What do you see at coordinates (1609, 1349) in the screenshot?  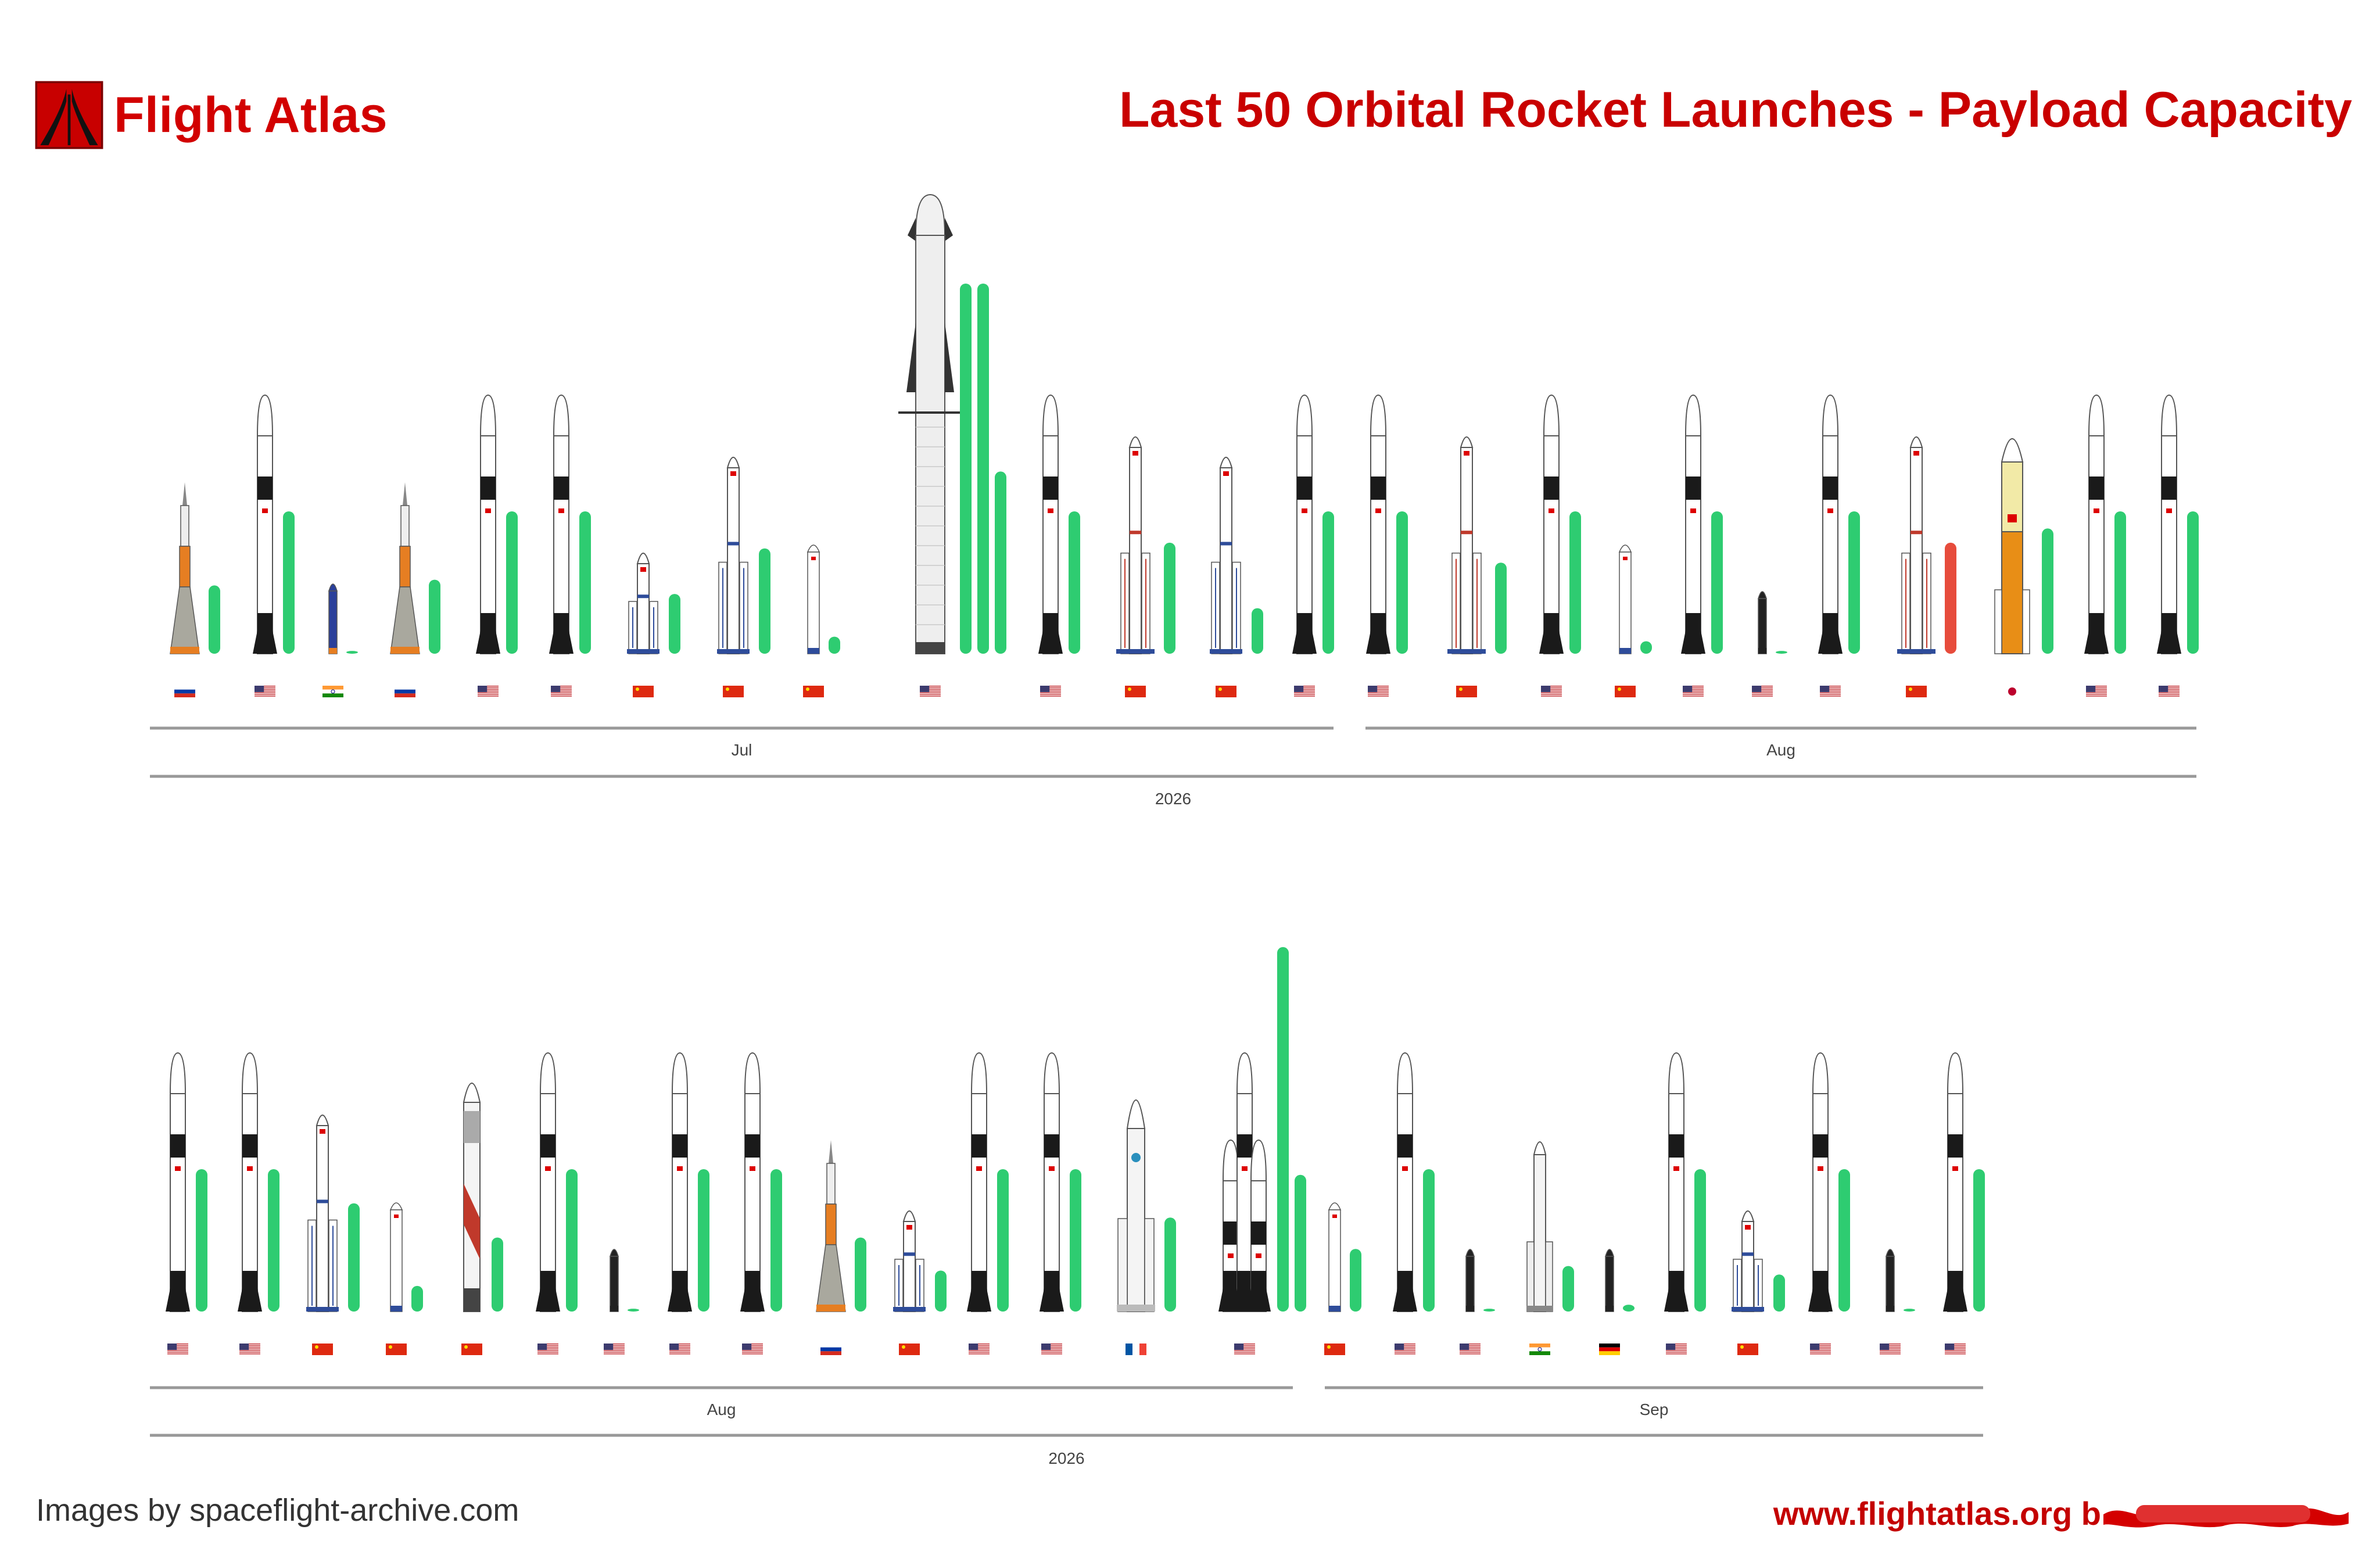 I see `flag-de-icon` at bounding box center [1609, 1349].